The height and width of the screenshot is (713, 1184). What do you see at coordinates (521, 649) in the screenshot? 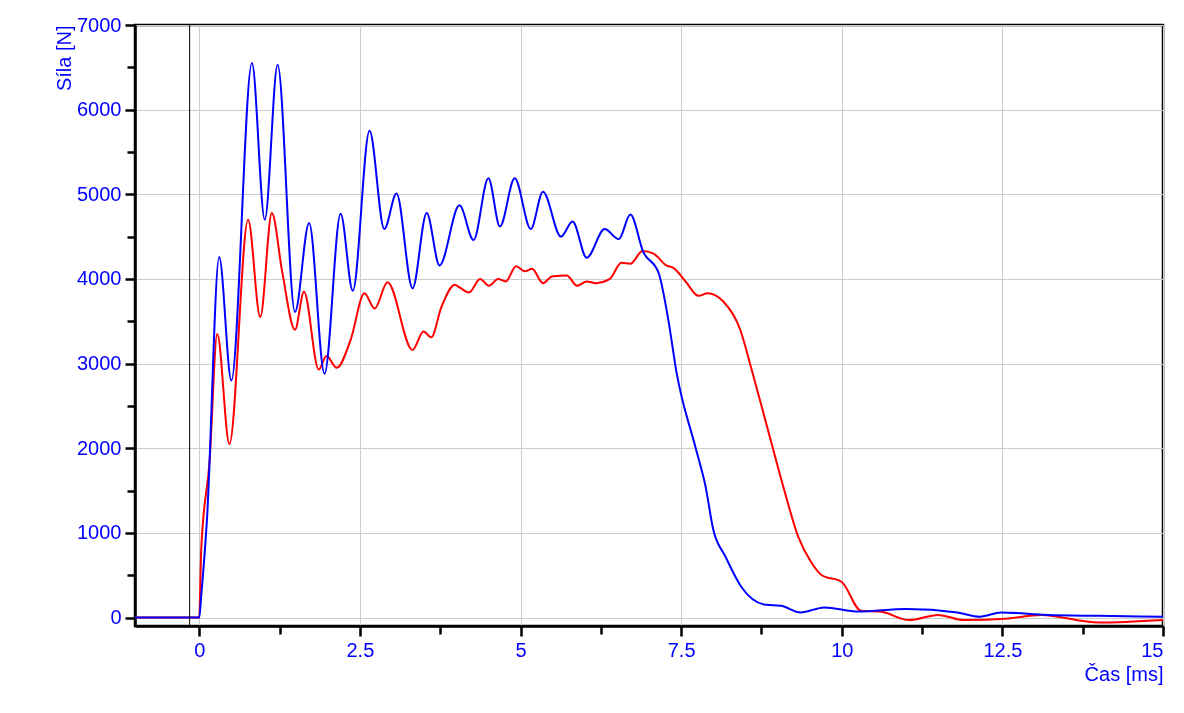
I see `x-tick-label: 5` at bounding box center [521, 649].